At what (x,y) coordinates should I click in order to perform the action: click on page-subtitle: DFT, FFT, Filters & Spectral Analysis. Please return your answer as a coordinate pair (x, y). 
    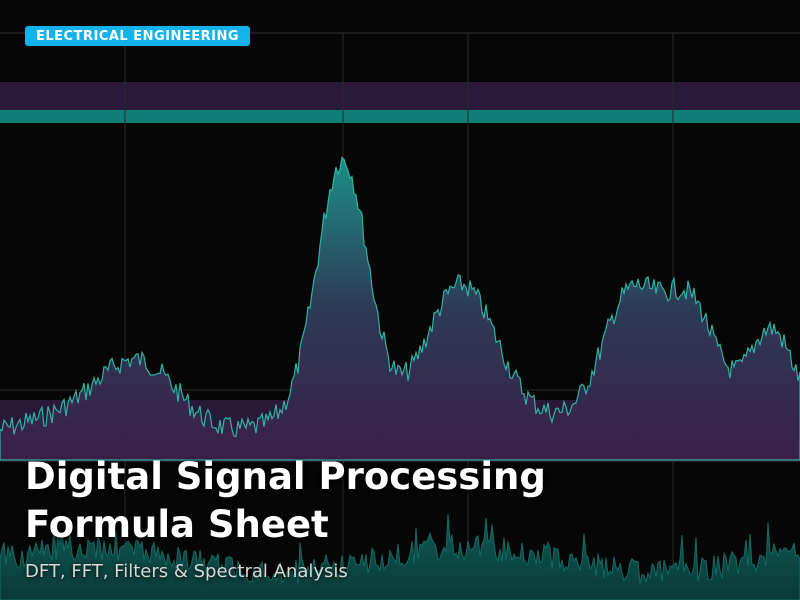
    Looking at the image, I should click on (186, 571).